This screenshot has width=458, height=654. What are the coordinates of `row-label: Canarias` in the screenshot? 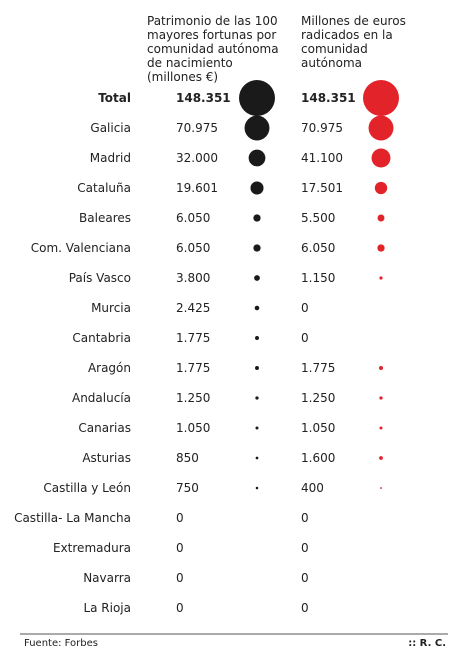 It's located at (104, 428).